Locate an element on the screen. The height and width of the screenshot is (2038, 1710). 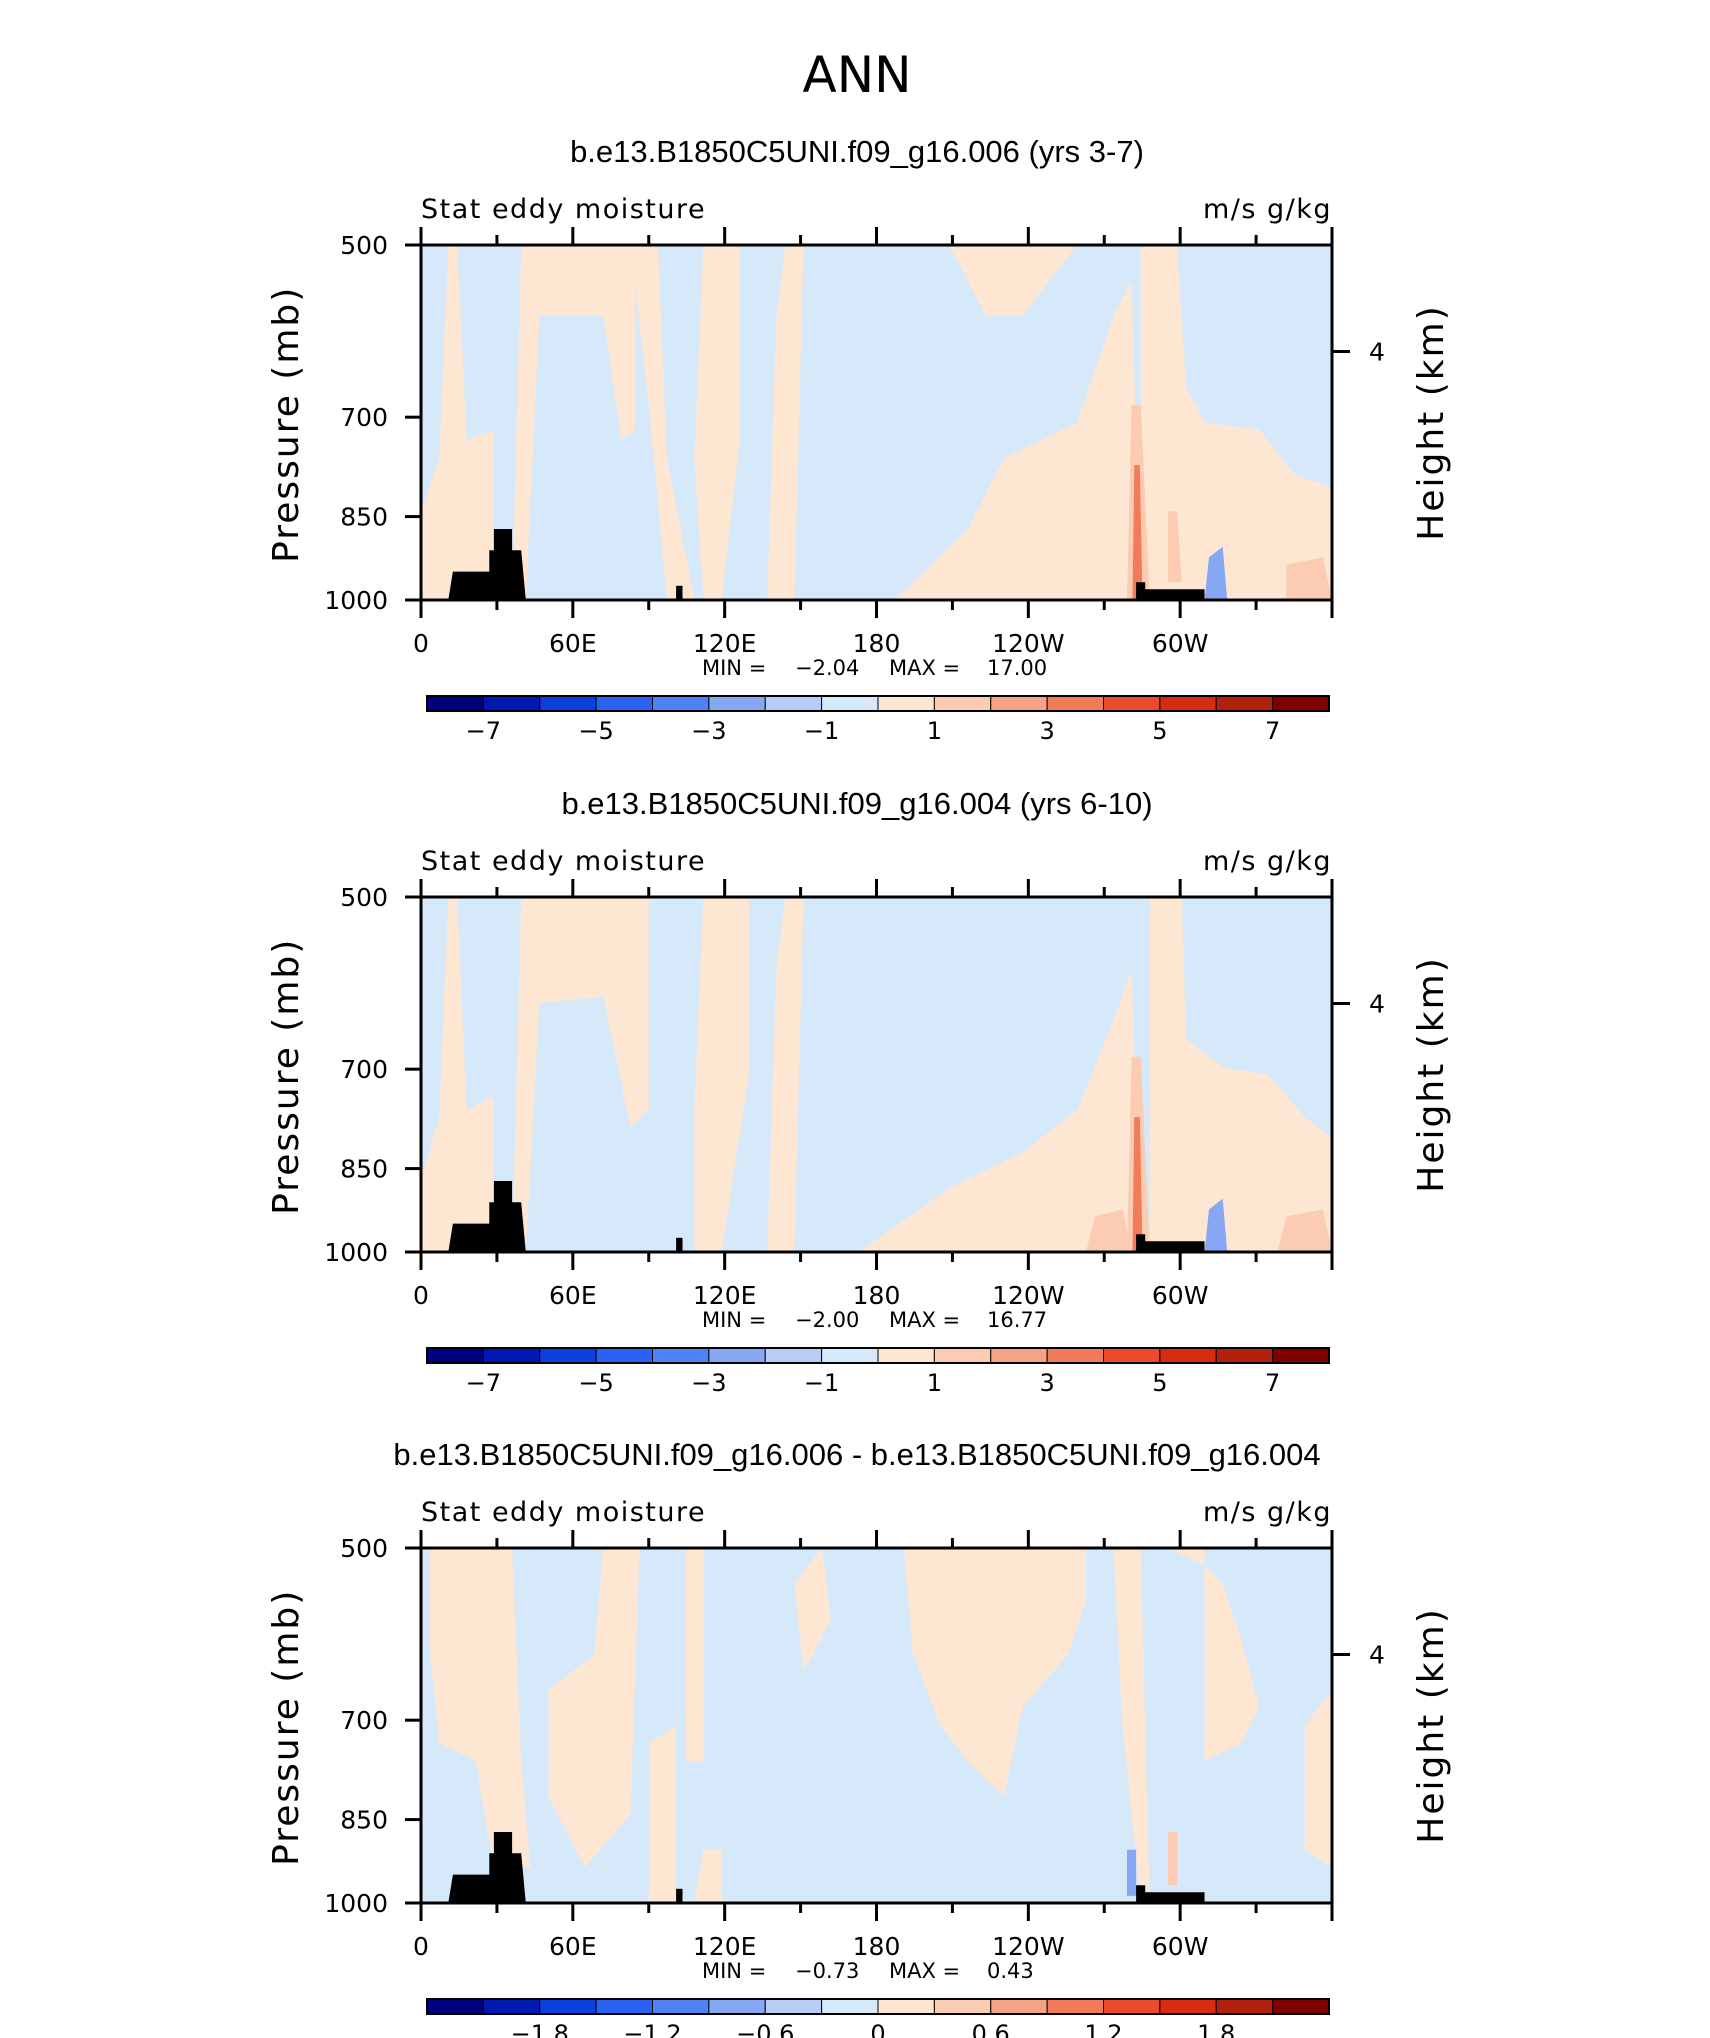
colorbar-tick-label: −0.6 is located at coordinates (765, 2029).